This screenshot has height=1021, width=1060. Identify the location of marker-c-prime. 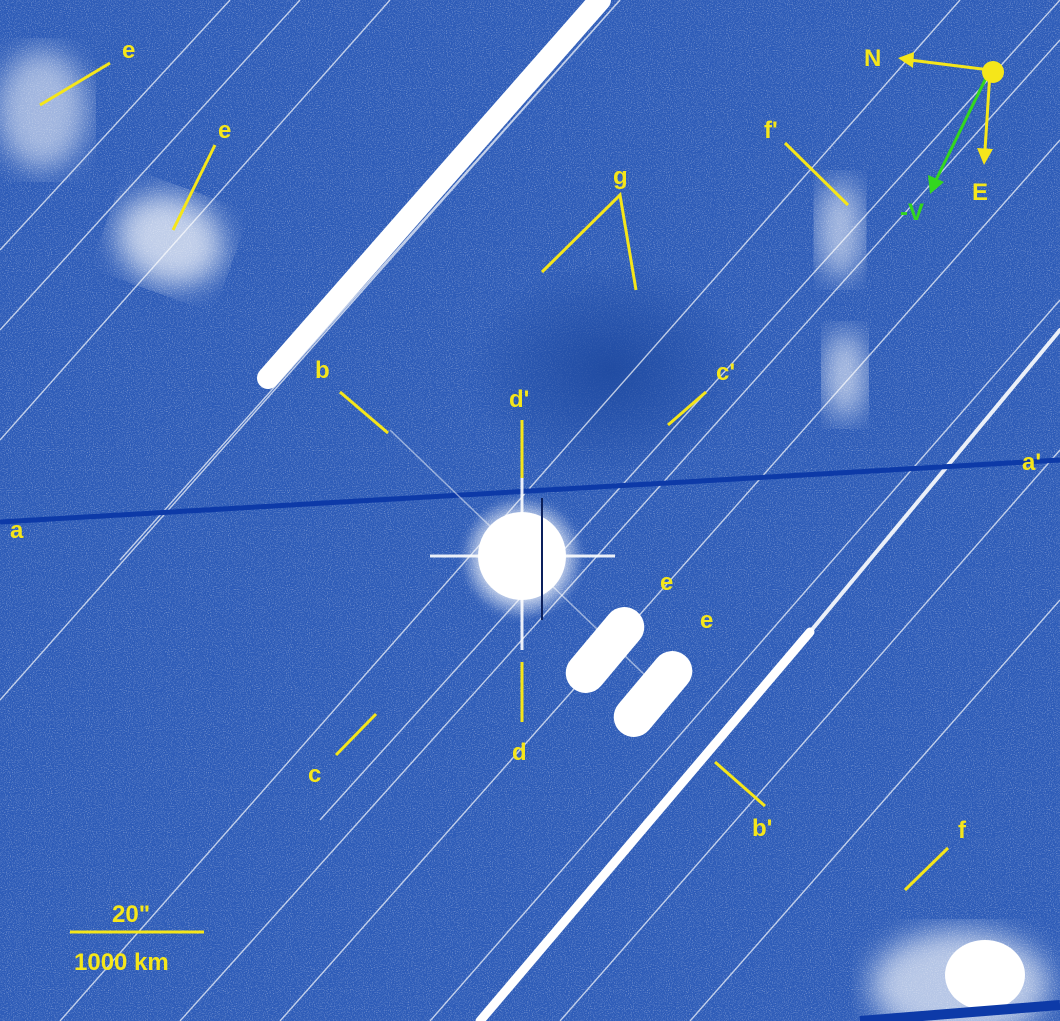
(687, 408).